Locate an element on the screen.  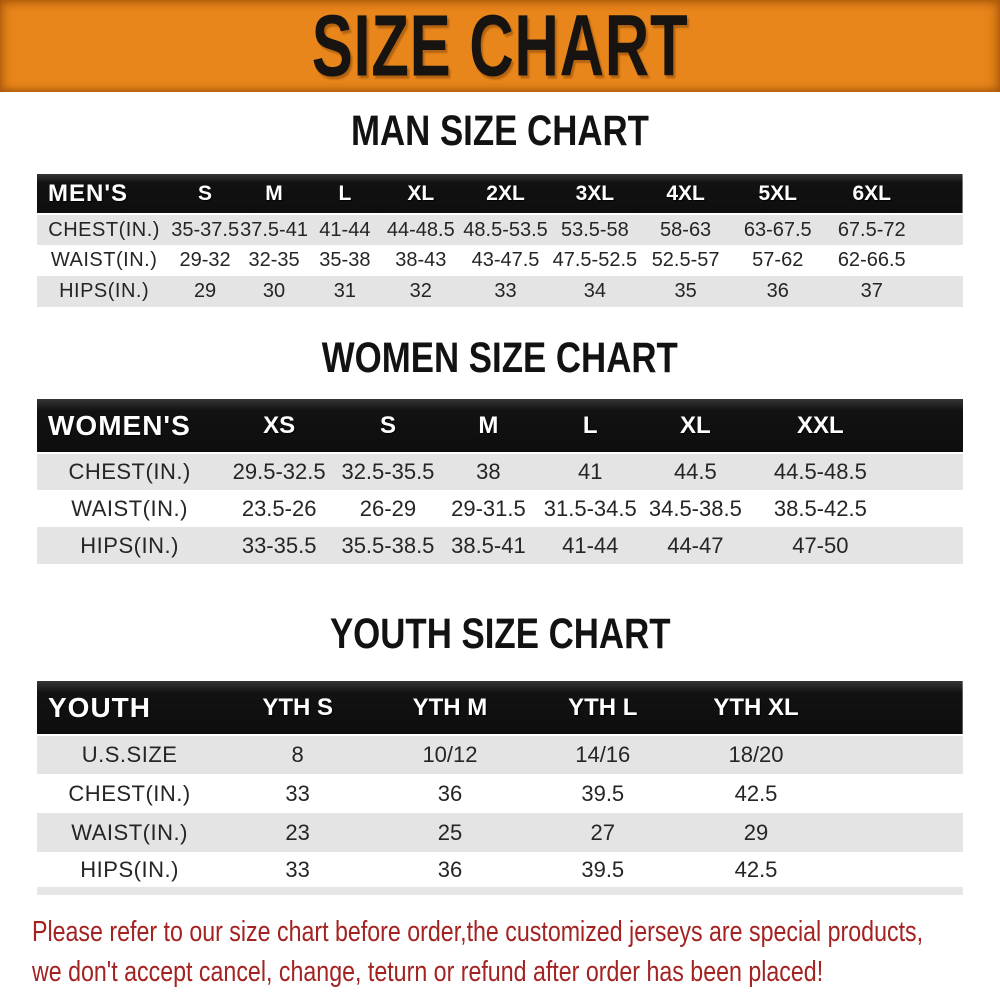
size-value: 18/20 is located at coordinates (756, 754).